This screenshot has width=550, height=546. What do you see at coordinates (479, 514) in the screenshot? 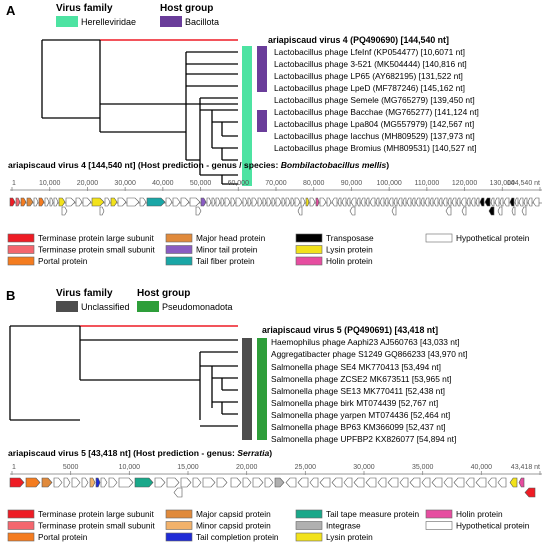
I see `gene-legend-label: Holin protein` at bounding box center [479, 514].